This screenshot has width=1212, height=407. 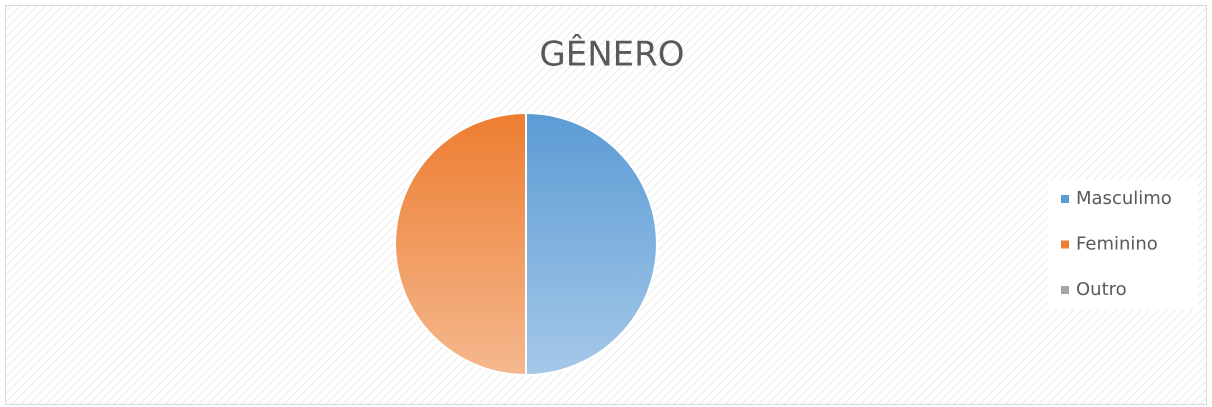 I want to click on legend-label: Masculimo, so click(x=1124, y=198).